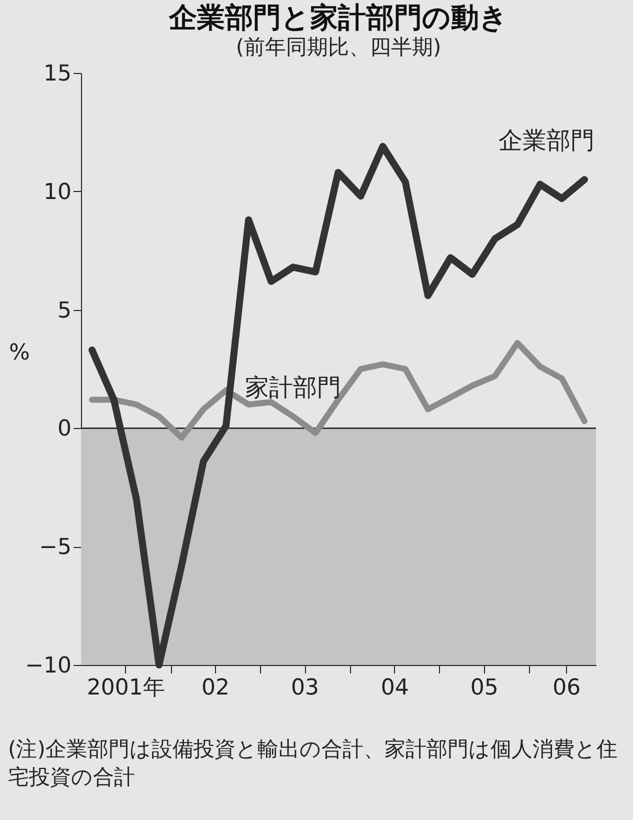 This screenshot has height=820, width=633. Describe the element at coordinates (58, 192) in the screenshot. I see `y-tick-label: 10` at that location.